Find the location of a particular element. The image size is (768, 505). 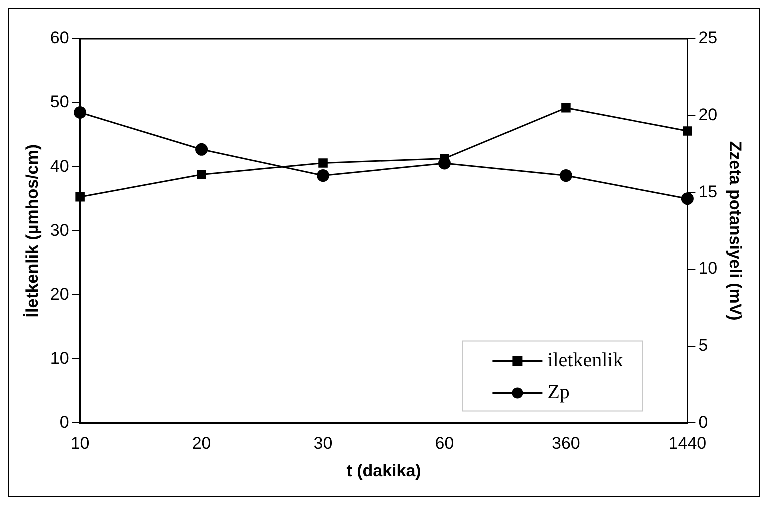

x-tick-label: 30 is located at coordinates (323, 444).